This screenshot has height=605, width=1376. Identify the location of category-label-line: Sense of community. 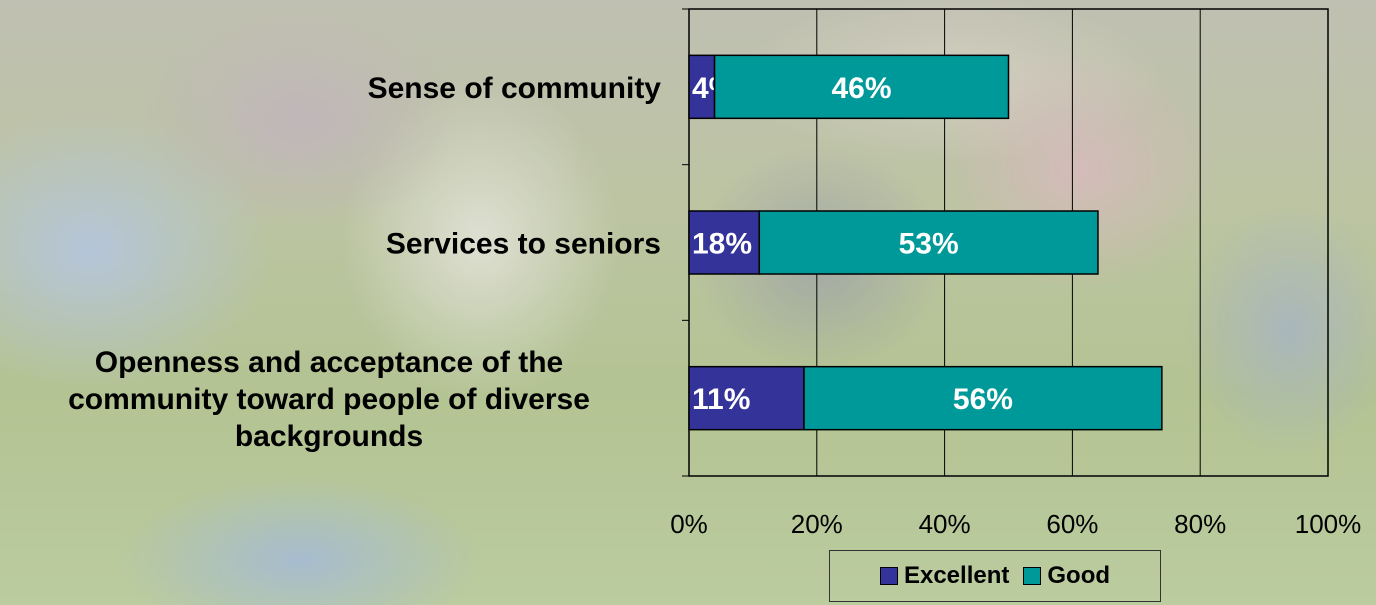
(515, 88).